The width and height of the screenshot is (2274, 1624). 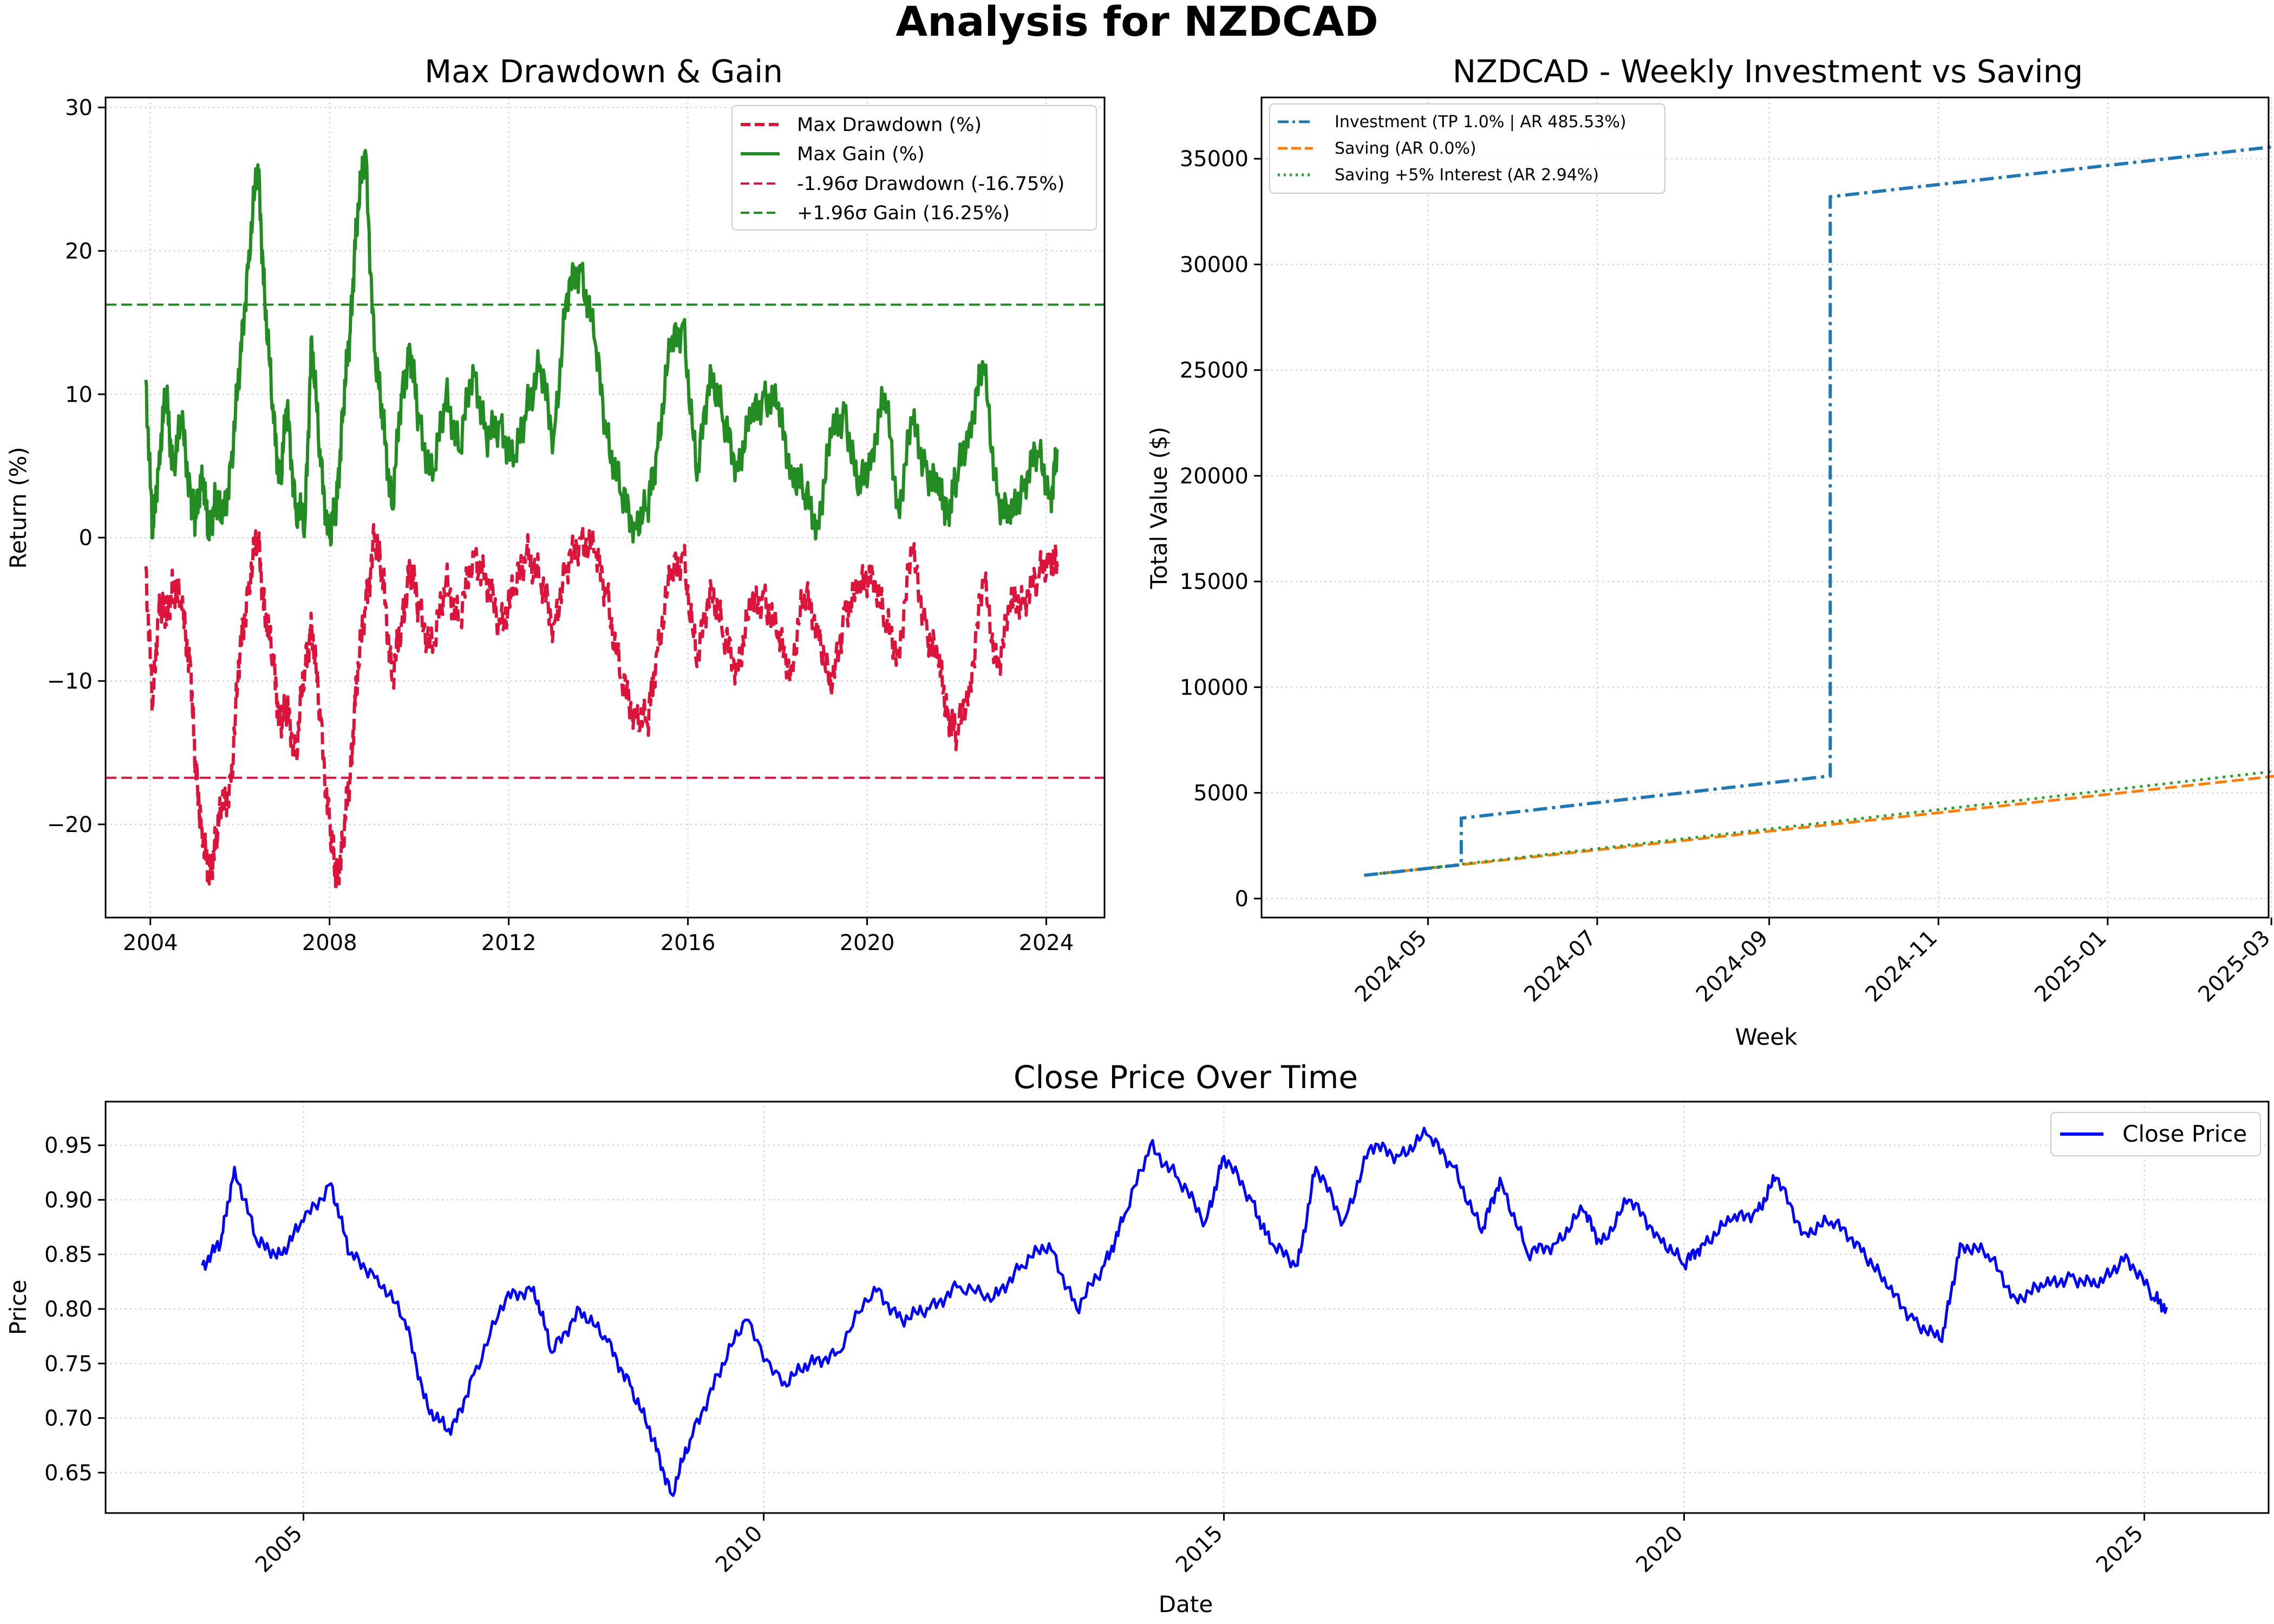 I want to click on close-price-legend-box, so click(x=2155, y=1134).